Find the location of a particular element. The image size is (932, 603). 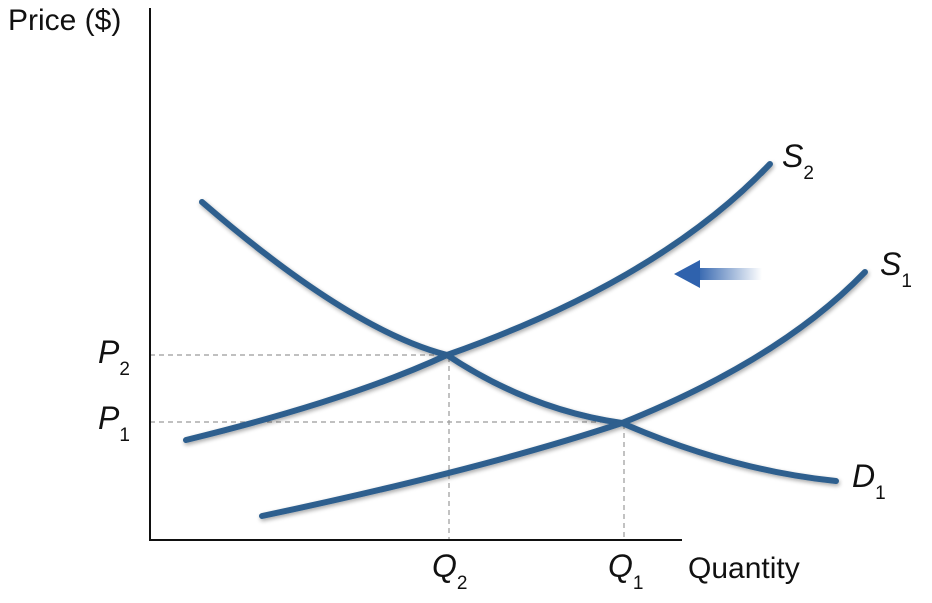

curve-label-d1: D1 is located at coordinates (869, 481).